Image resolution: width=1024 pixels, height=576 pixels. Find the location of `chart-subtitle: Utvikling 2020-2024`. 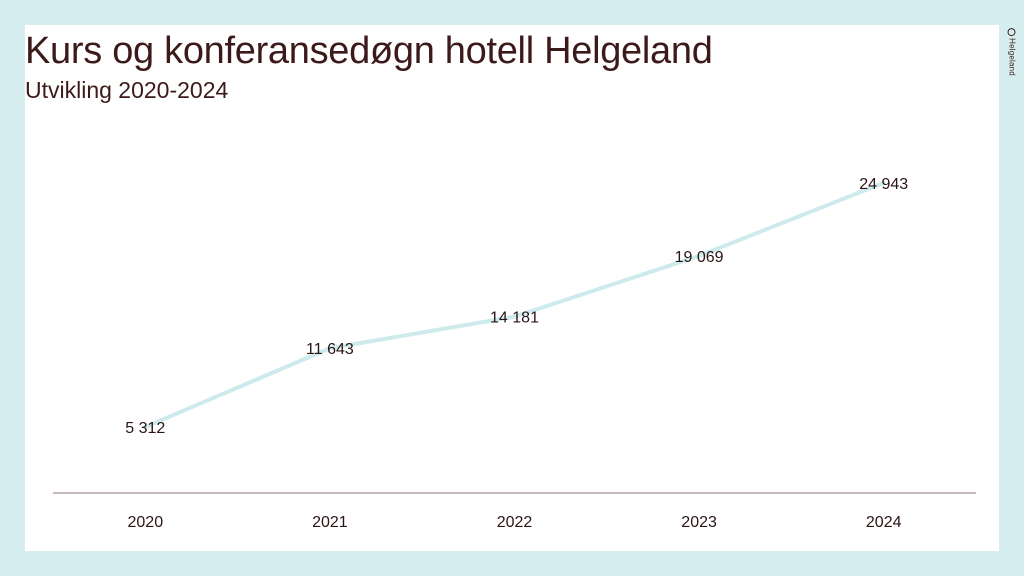

chart-subtitle: Utvikling 2020-2024 is located at coordinates (127, 90).